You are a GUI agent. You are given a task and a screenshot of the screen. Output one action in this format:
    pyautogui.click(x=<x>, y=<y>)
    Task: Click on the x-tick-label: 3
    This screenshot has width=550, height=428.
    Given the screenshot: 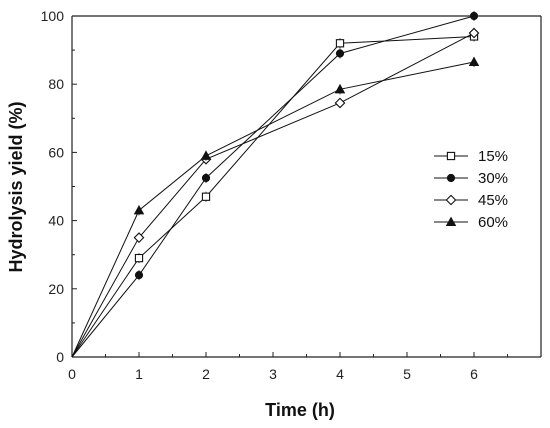 What is the action you would take?
    pyautogui.click(x=273, y=374)
    